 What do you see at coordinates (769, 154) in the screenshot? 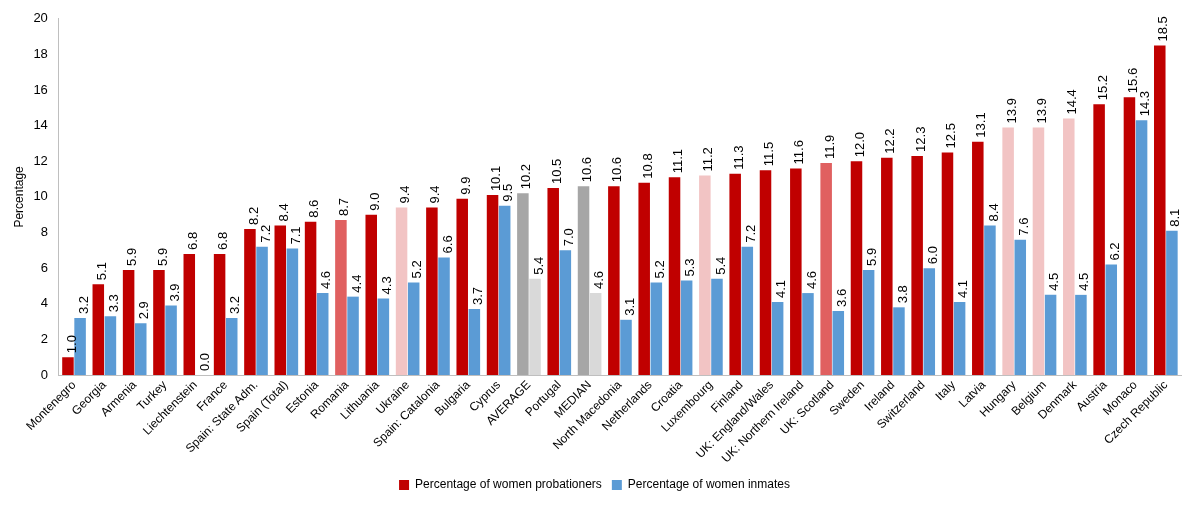
I see `data-label: 11.5` at bounding box center [769, 154].